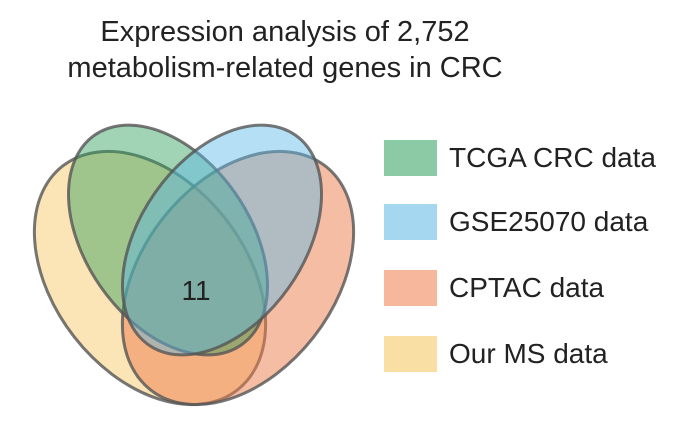  What do you see at coordinates (410, 158) in the screenshot?
I see `legend-swatch-tcga` at bounding box center [410, 158].